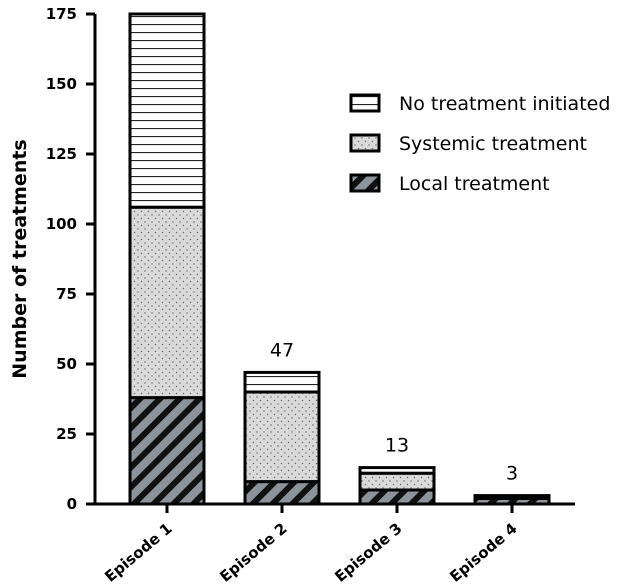 The image size is (622, 587). I want to click on x-ticks: Episode 1 Episode 2 Episode 3 Episode 4, so click(311, 545).